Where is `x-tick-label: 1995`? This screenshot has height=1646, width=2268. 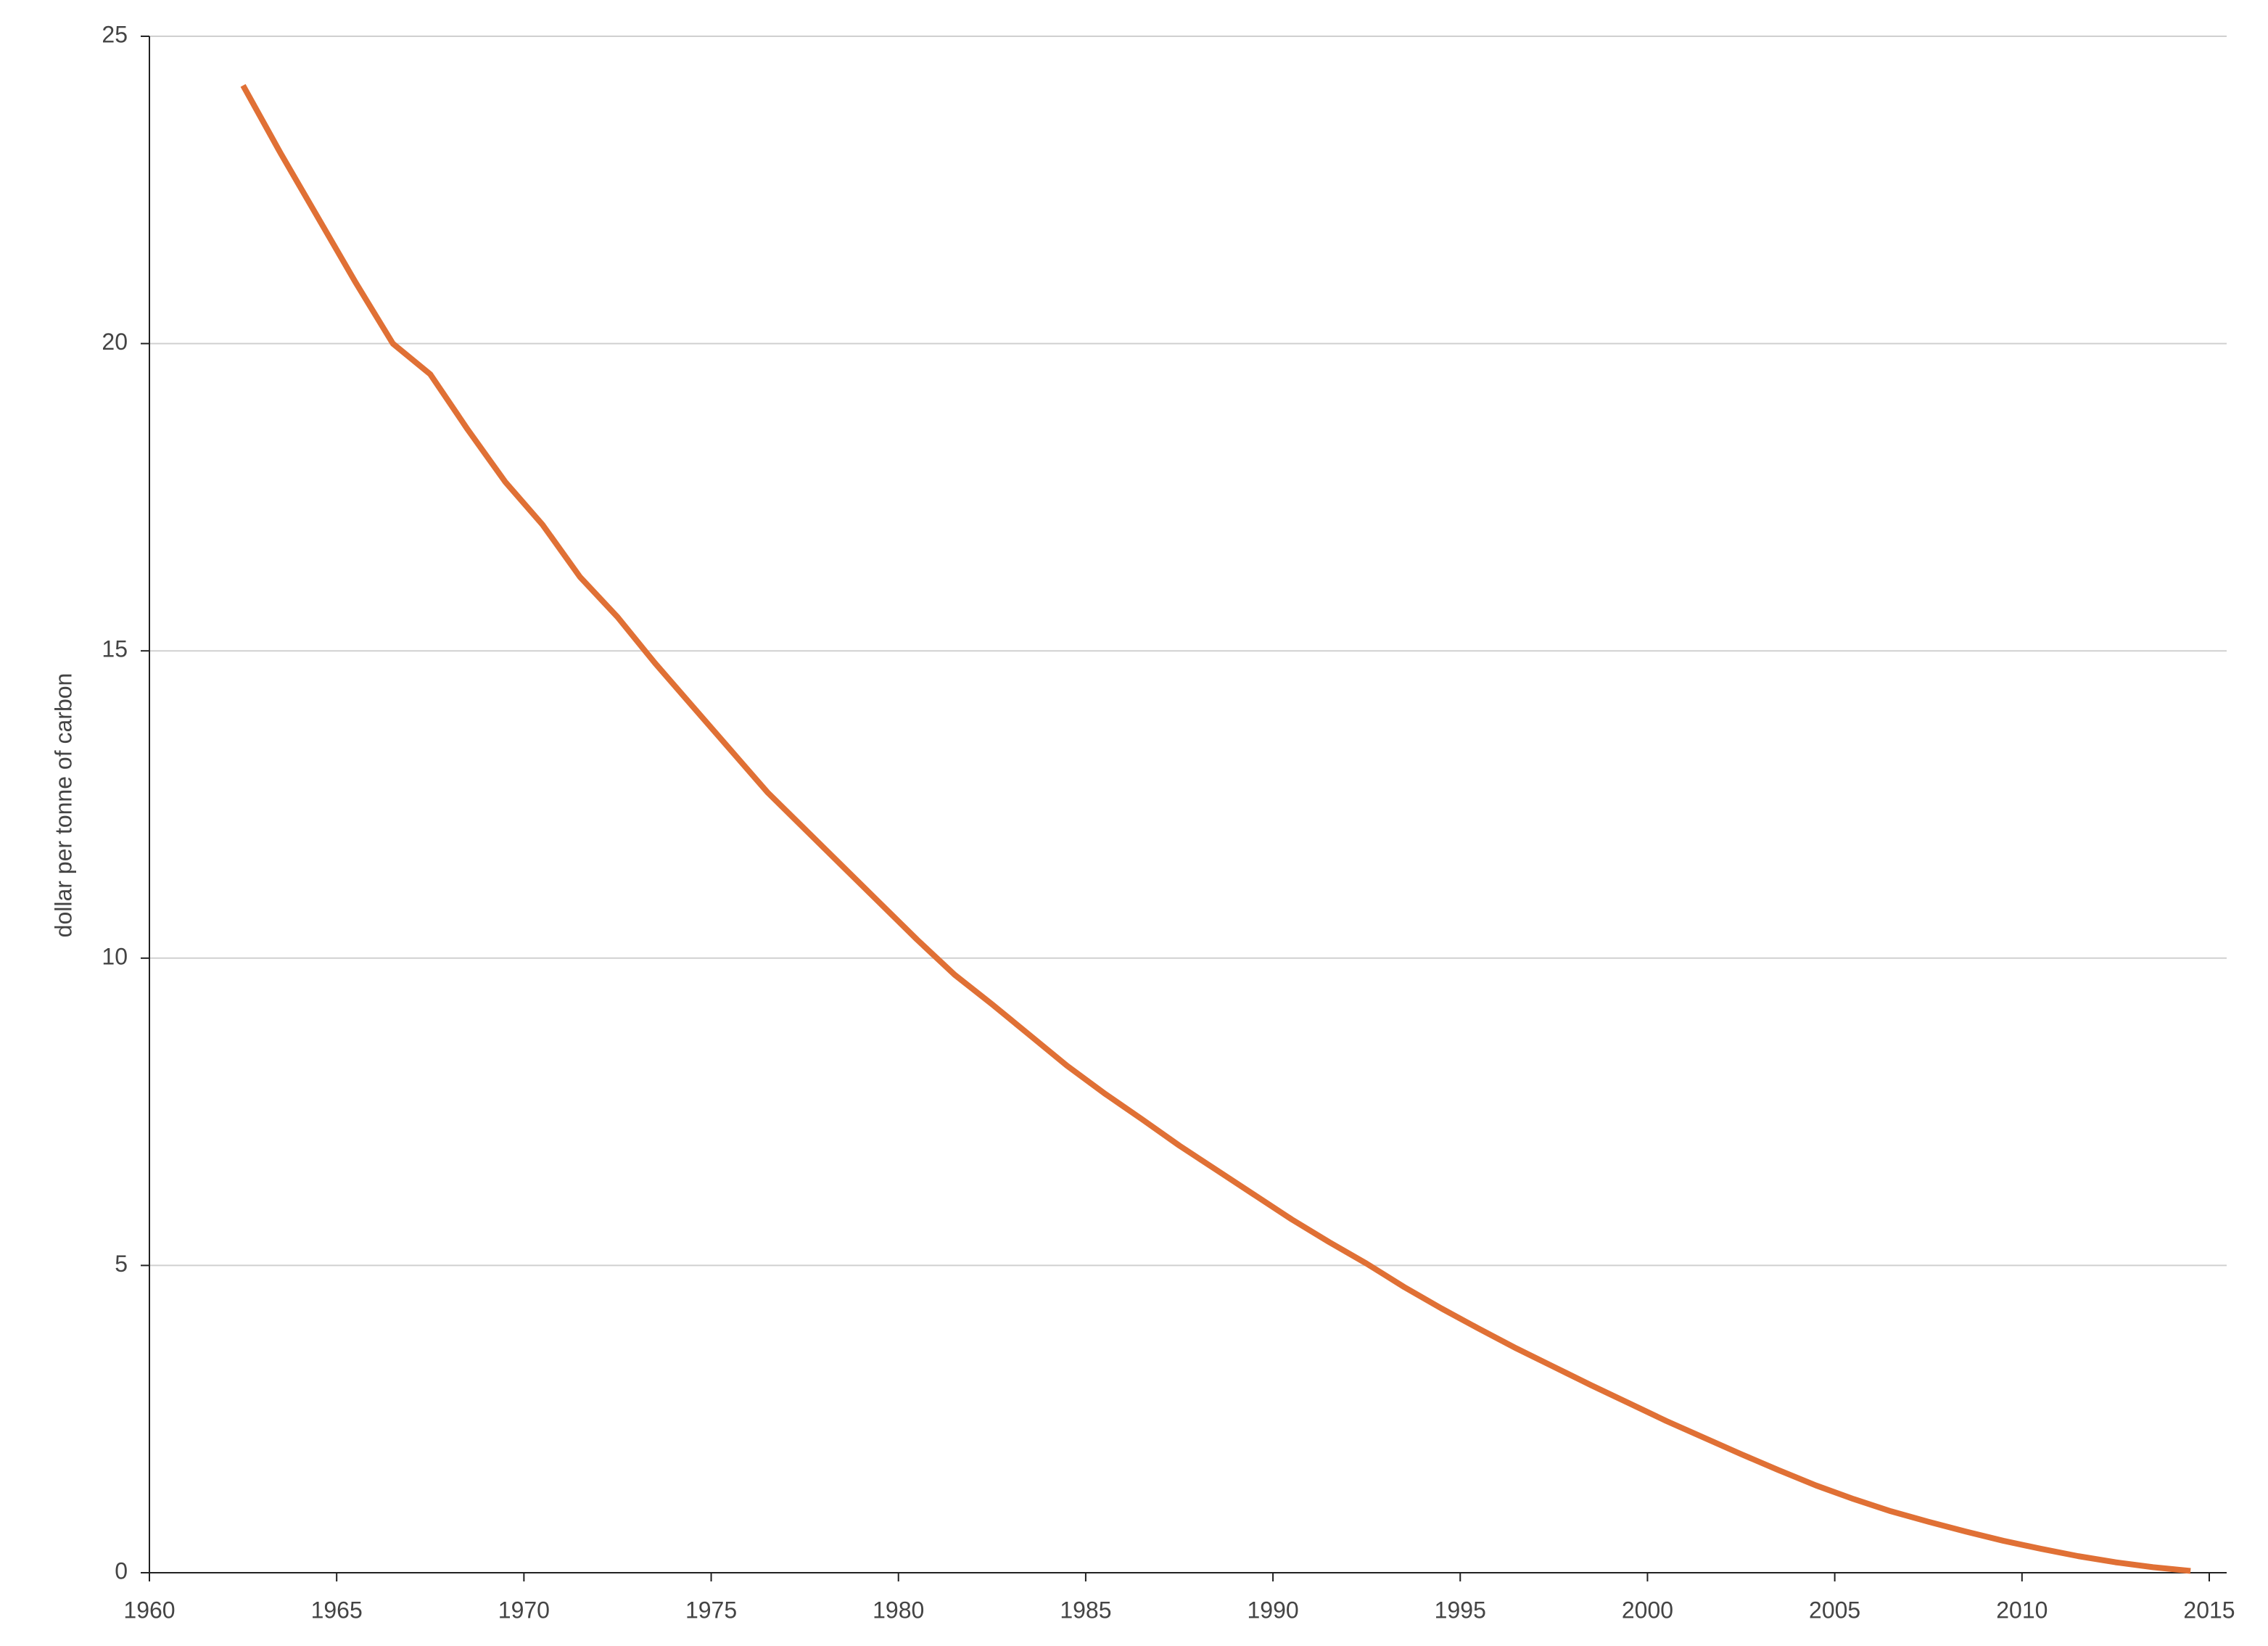
x-tick-label: 1995 is located at coordinates (1461, 1610).